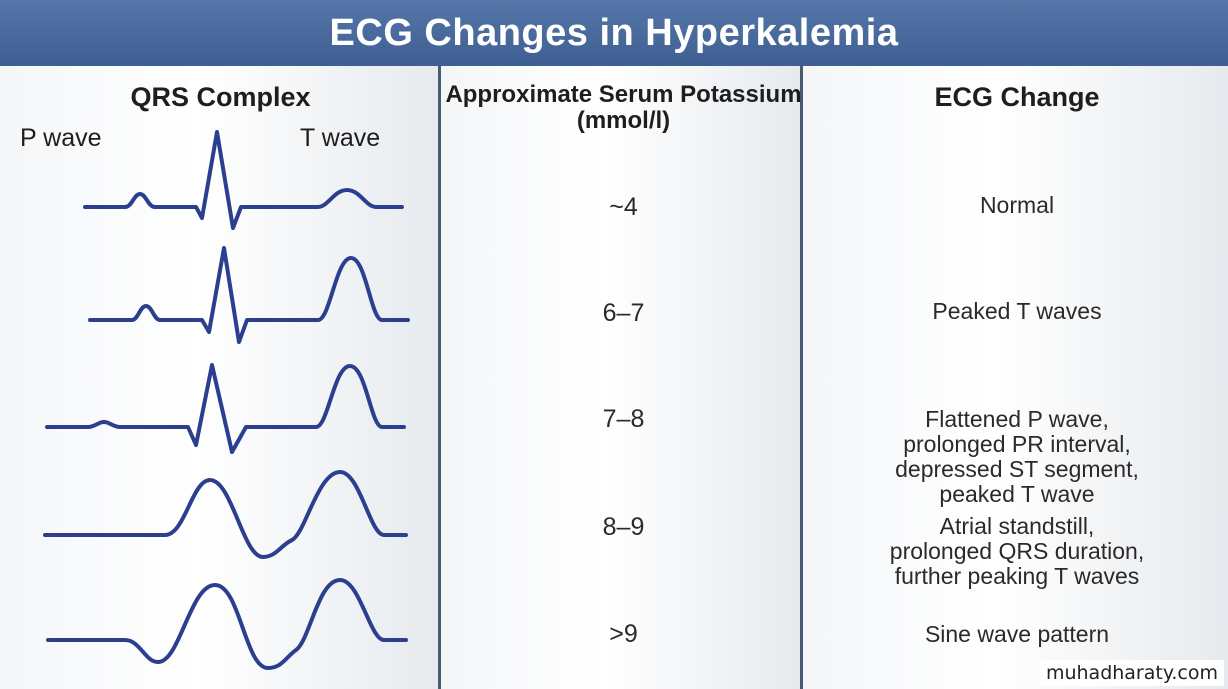 The height and width of the screenshot is (689, 1228). I want to click on ecg-change-line: depressed ST segment,, so click(1017, 469).